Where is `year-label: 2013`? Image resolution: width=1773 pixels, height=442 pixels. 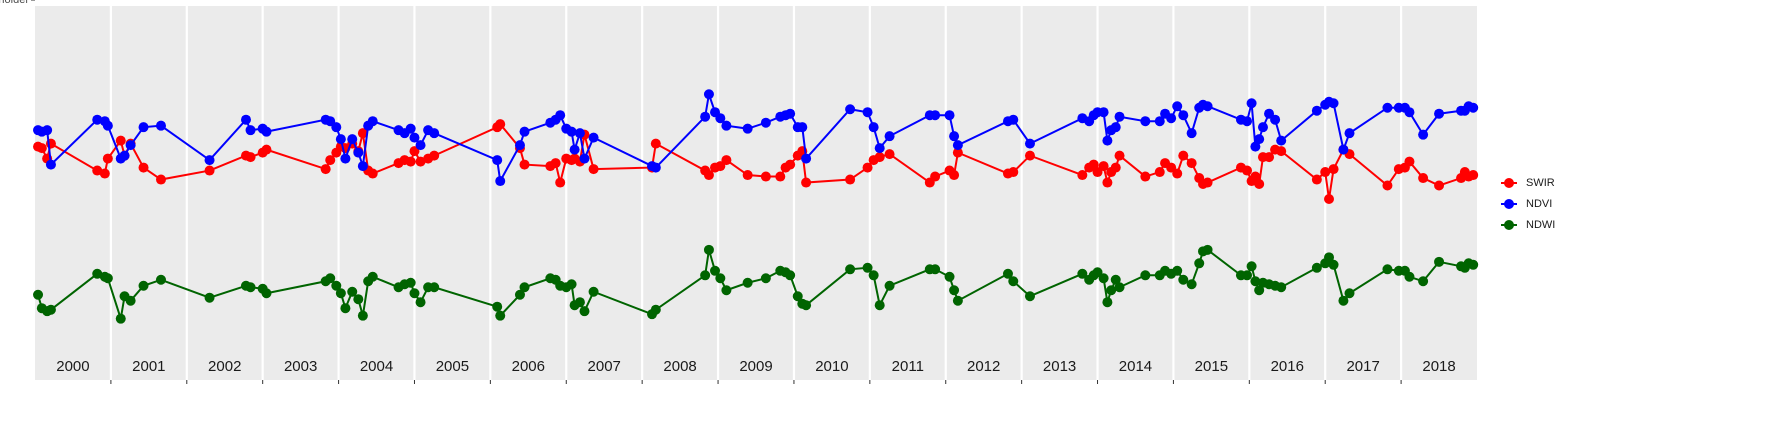
year-label: 2013 is located at coordinates (1059, 366).